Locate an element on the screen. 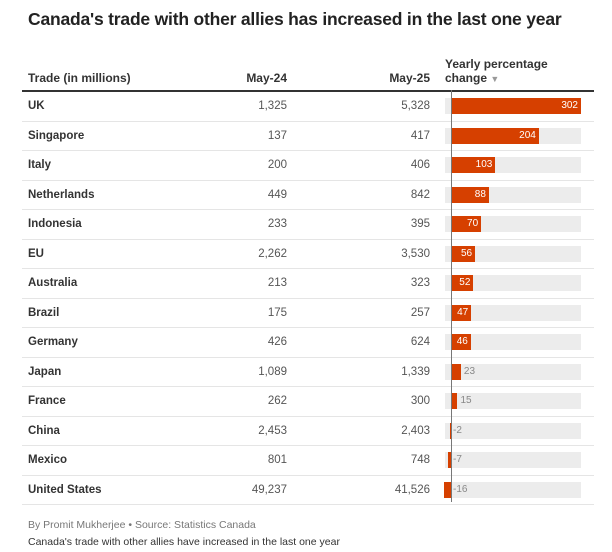 The image size is (612, 552). change-label: 70 is located at coordinates (473, 223).